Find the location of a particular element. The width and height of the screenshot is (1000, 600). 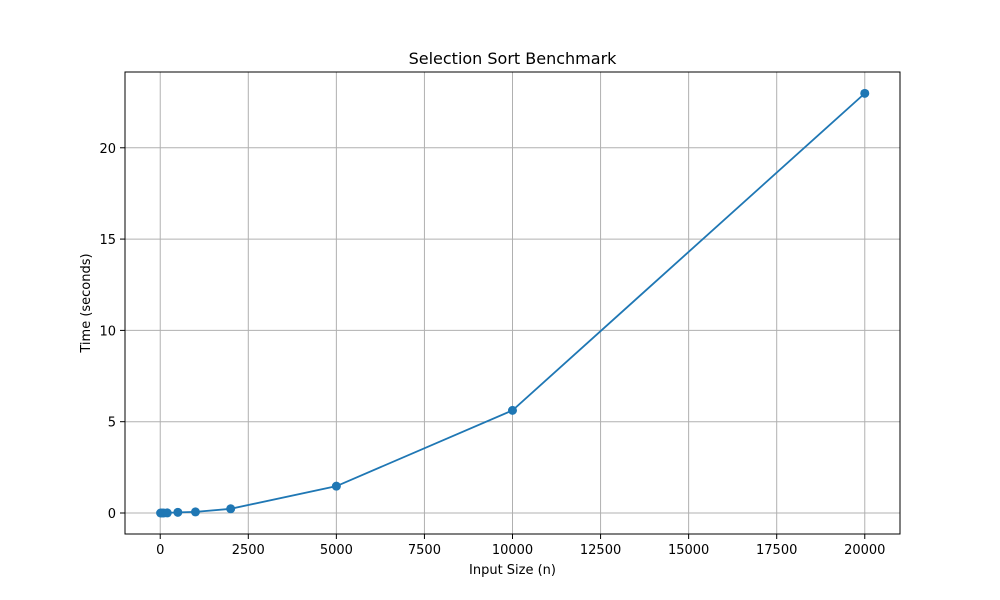

x-tick-label: 10000 is located at coordinates (512, 550).